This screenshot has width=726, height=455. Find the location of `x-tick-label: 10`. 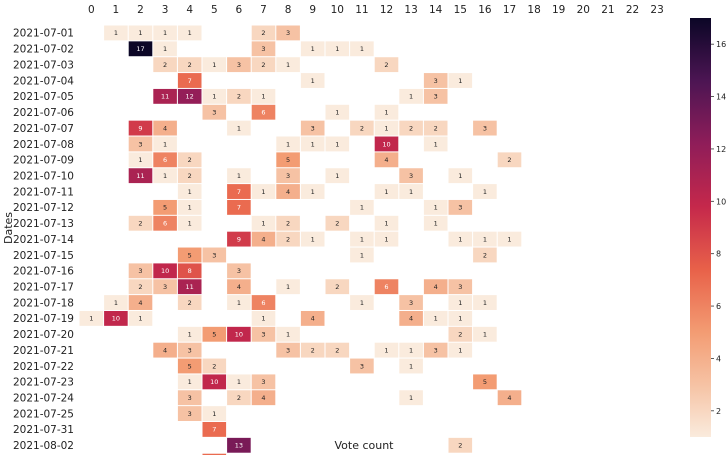

x-tick-label: 10 is located at coordinates (337, 10).